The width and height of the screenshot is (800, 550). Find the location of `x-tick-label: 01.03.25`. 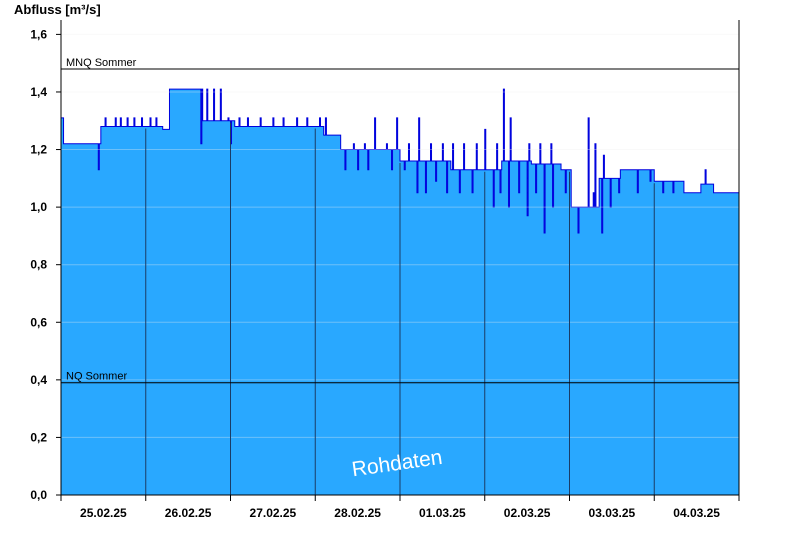

x-tick-label: 01.03.25 is located at coordinates (442, 513).